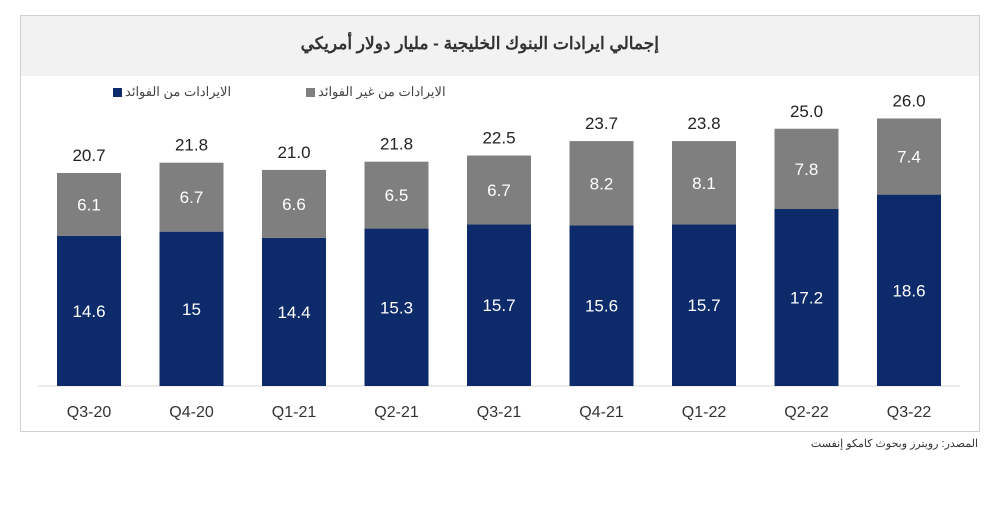  Describe the element at coordinates (178, 91) in the screenshot. I see `legend-label-interest: الايرادات من الفوائد` at that location.